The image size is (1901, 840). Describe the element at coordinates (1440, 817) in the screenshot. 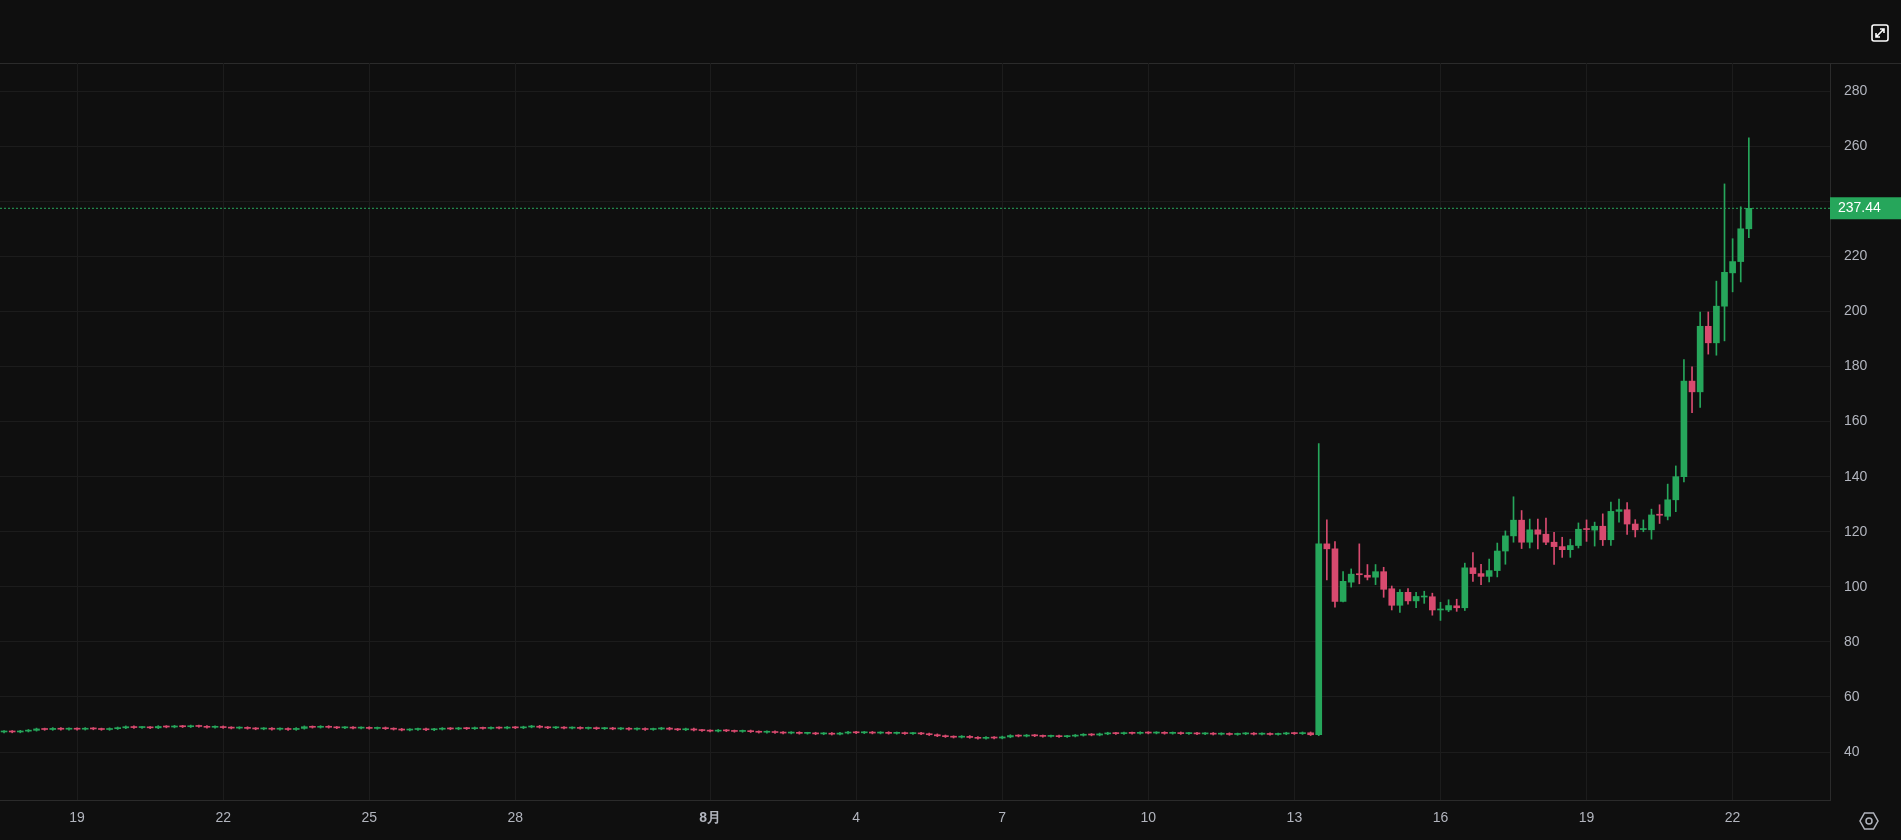

I see `x-tick-label: 16` at that location.